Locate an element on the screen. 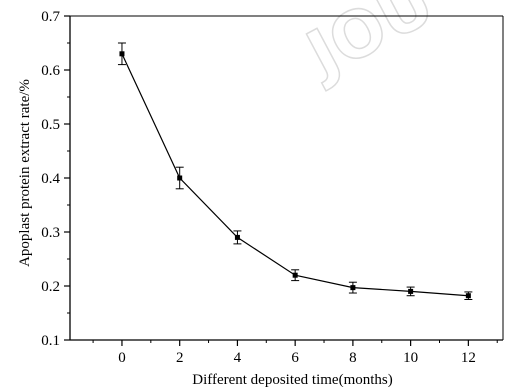 This screenshot has height=387, width=529. x-tick-label: 2 is located at coordinates (180, 358).